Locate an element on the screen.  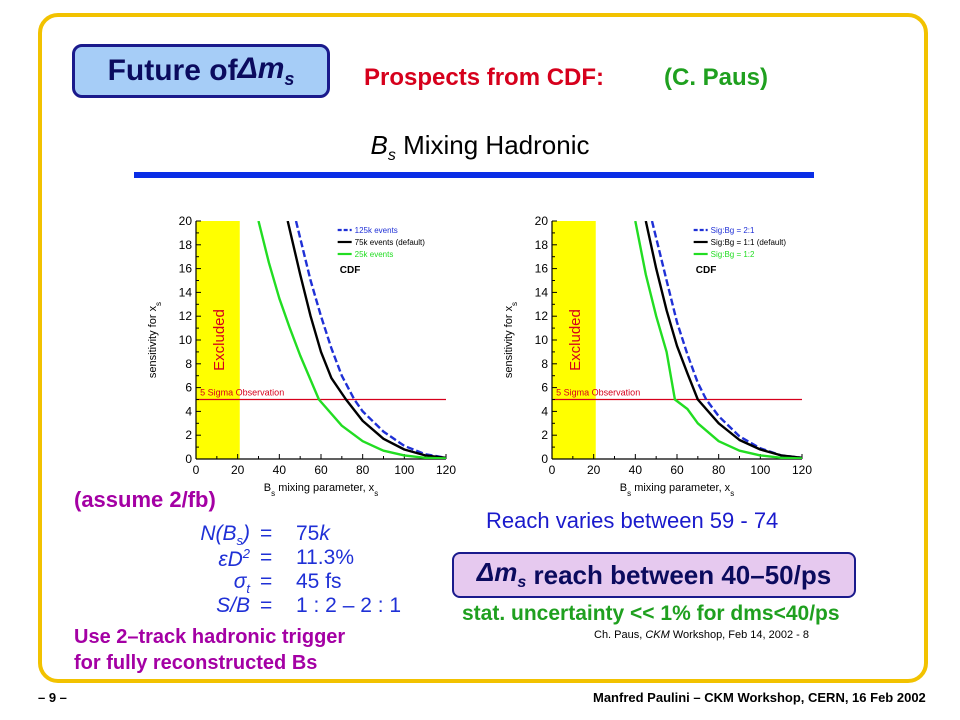
stat-uncertainty-note: stat. uncertainty << 1% for dms<40/ps is located at coordinates (651, 613).